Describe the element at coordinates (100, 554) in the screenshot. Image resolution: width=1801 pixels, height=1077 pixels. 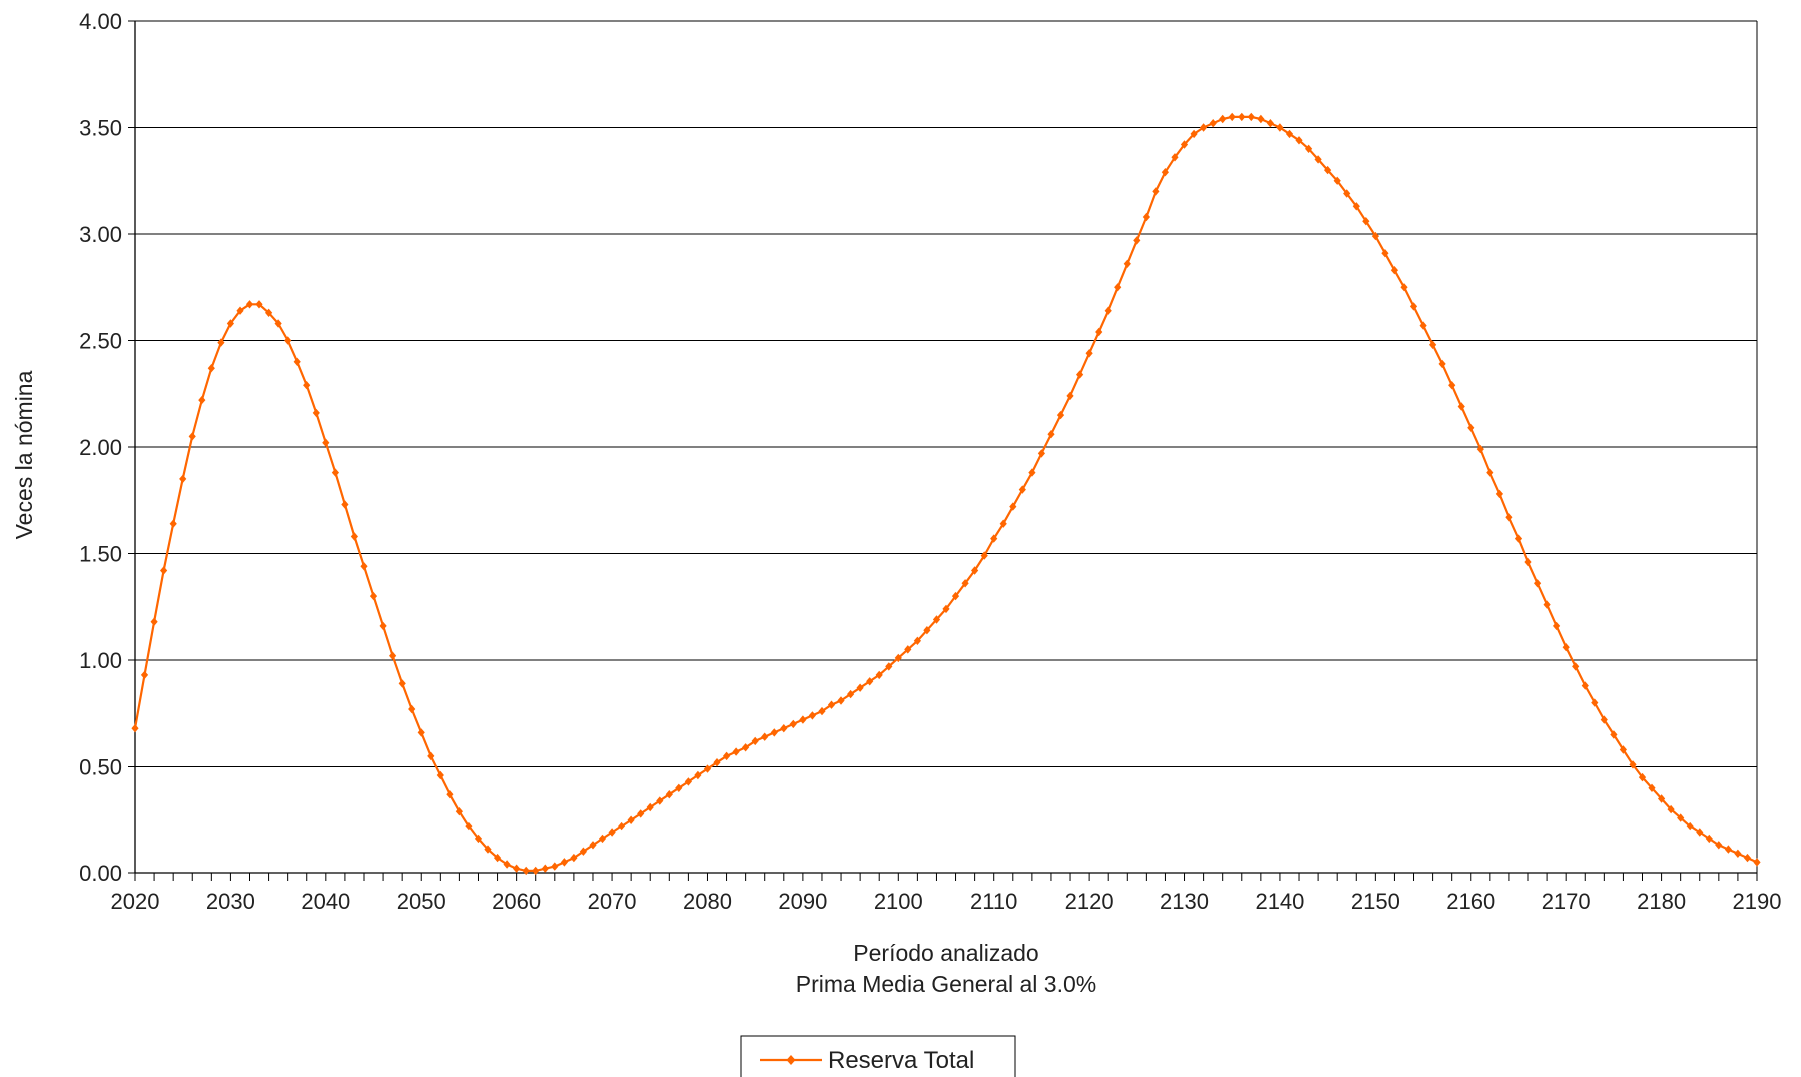
I see `y-tick-label: 1.50` at that location.